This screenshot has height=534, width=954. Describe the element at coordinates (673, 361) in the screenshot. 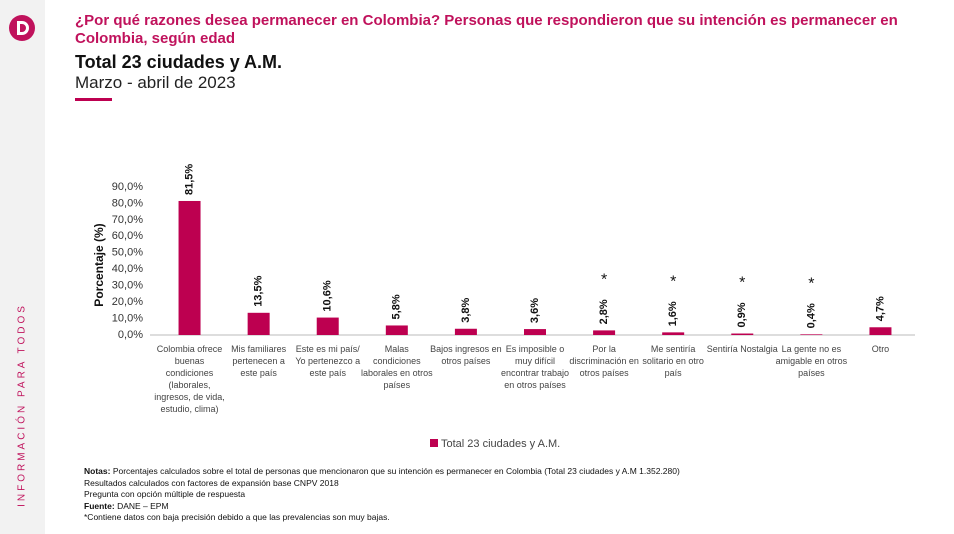

I see `x-tick-label: Me sentiría solitario en otro país` at that location.